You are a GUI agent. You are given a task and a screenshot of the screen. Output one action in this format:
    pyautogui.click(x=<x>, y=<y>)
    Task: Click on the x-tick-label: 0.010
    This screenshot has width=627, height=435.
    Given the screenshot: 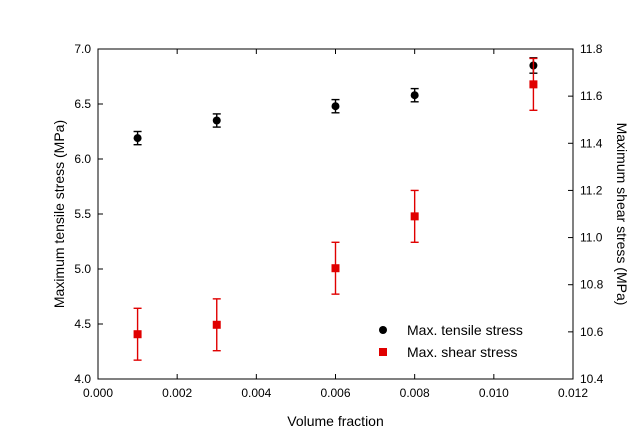 What is the action you would take?
    pyautogui.click(x=494, y=393)
    